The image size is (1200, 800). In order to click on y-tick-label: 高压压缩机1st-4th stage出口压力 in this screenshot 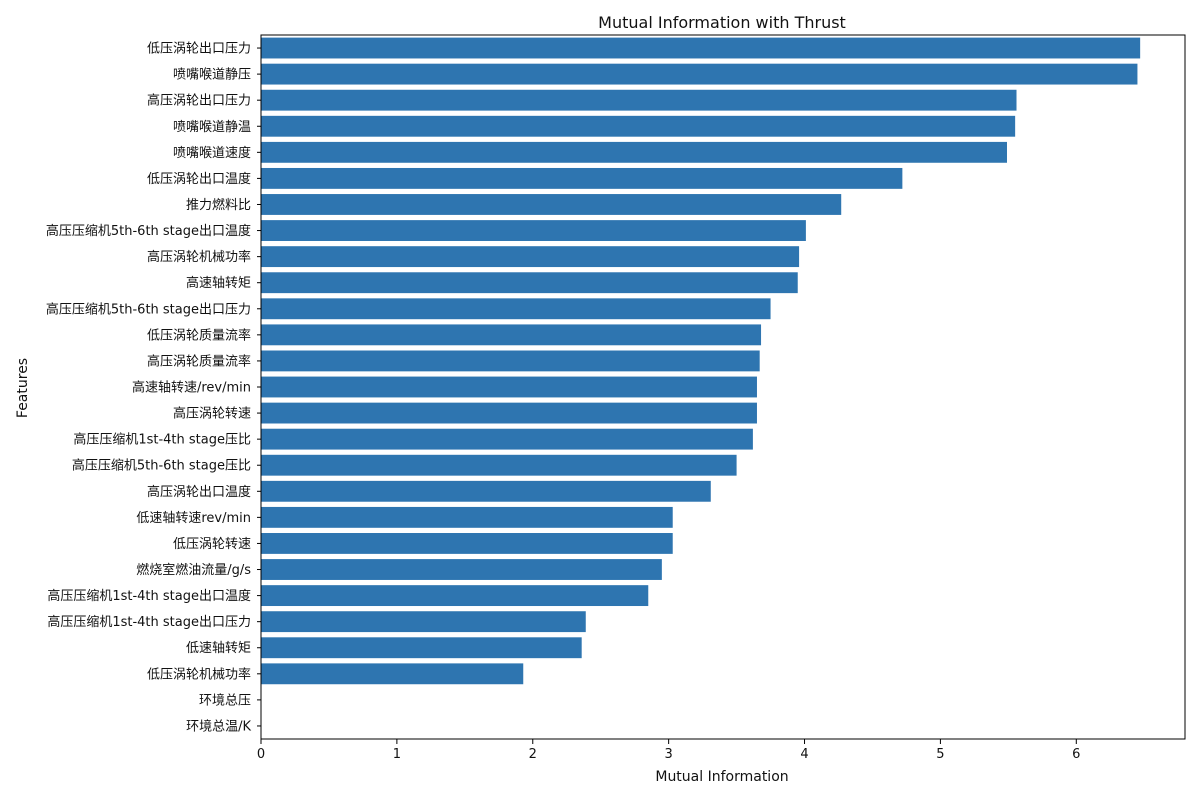, I will do `click(149, 622)`.